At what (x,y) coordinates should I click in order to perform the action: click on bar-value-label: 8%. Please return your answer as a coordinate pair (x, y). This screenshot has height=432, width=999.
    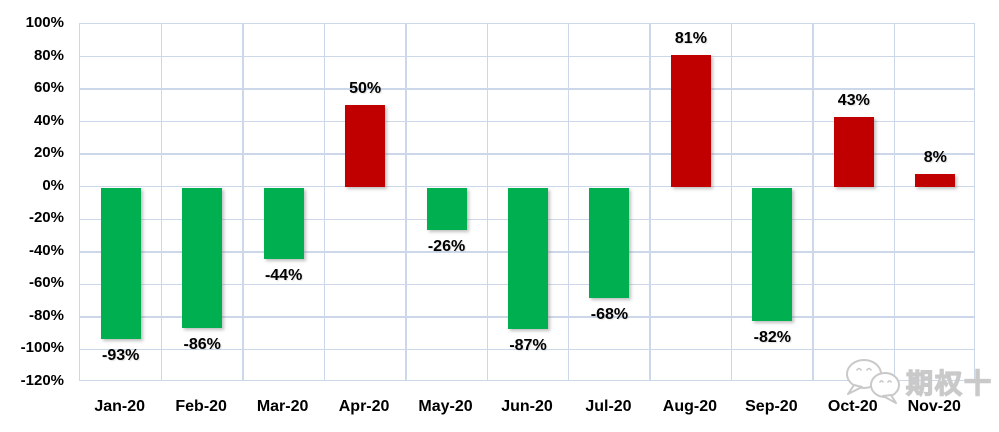
    Looking at the image, I should click on (935, 157).